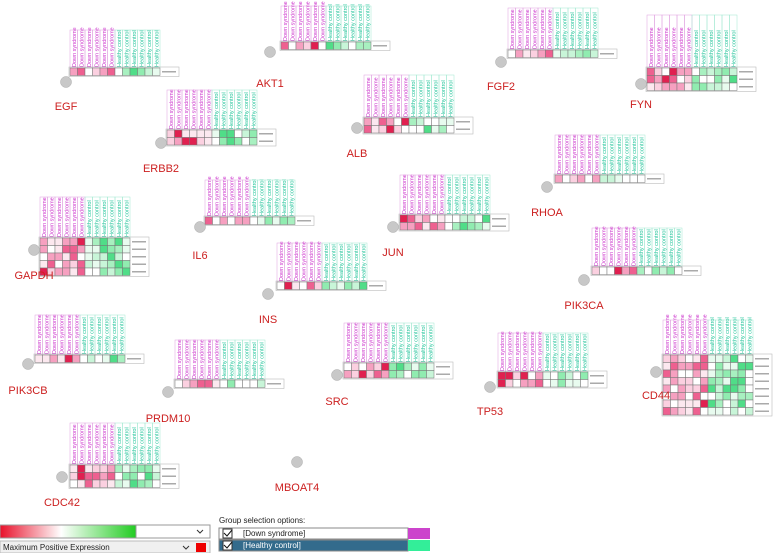 The image size is (778, 553). What do you see at coordinates (62, 503) in the screenshot?
I see `node-label: CDC42` at bounding box center [62, 503].